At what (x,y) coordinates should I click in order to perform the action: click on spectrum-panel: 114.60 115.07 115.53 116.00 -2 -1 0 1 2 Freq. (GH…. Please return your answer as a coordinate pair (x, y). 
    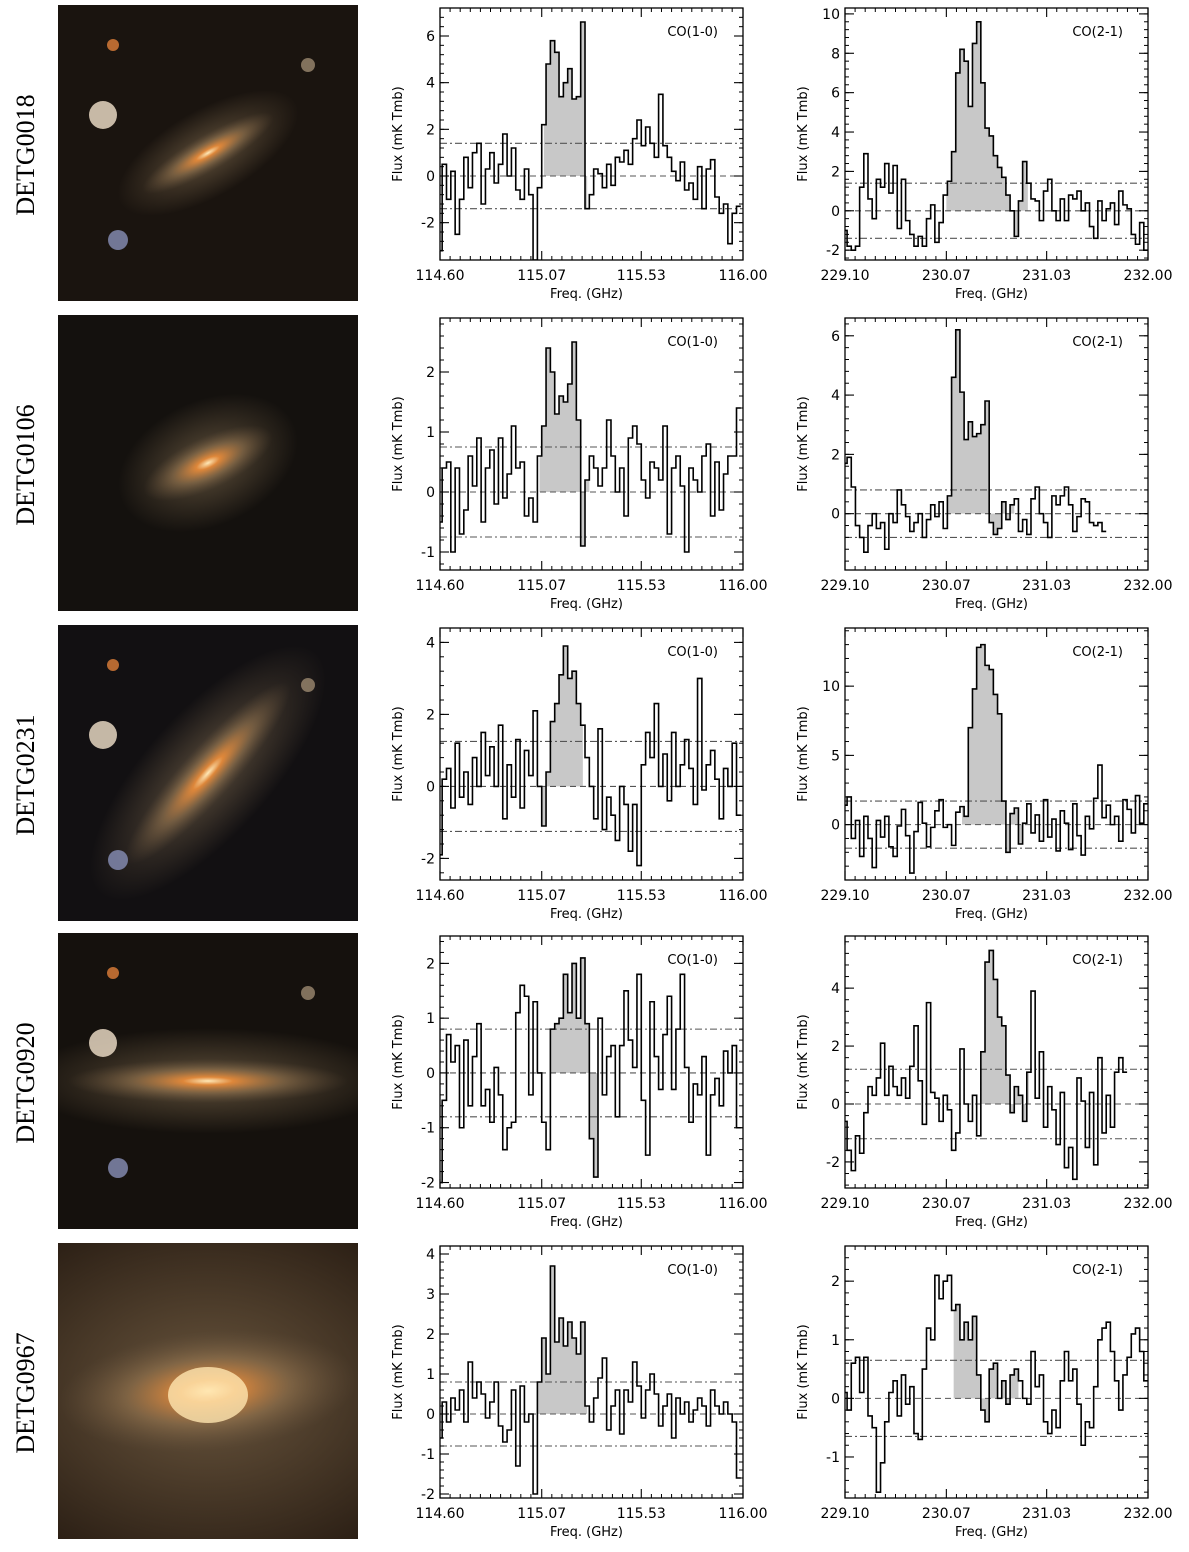
    Looking at the image, I should click on (570, 1083).